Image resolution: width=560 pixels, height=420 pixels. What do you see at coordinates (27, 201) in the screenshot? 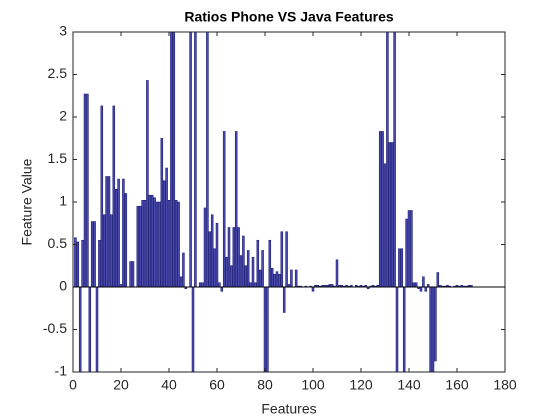
I see `y-axis-label: Feature Value` at bounding box center [27, 201].